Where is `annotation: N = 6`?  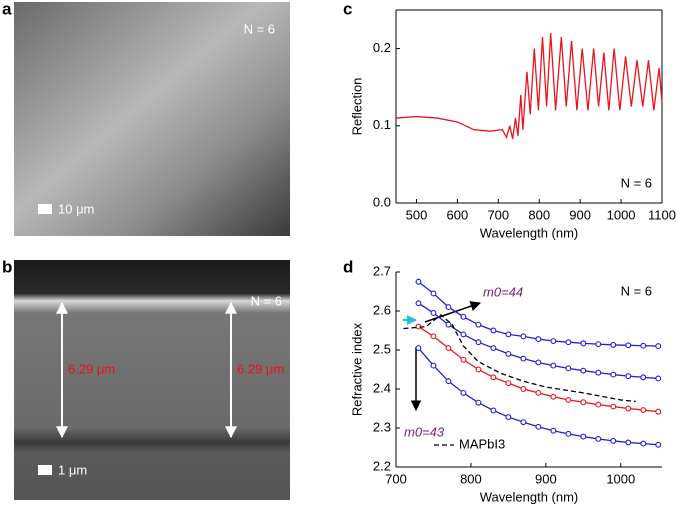
annotation: N = 6 is located at coordinates (636, 290).